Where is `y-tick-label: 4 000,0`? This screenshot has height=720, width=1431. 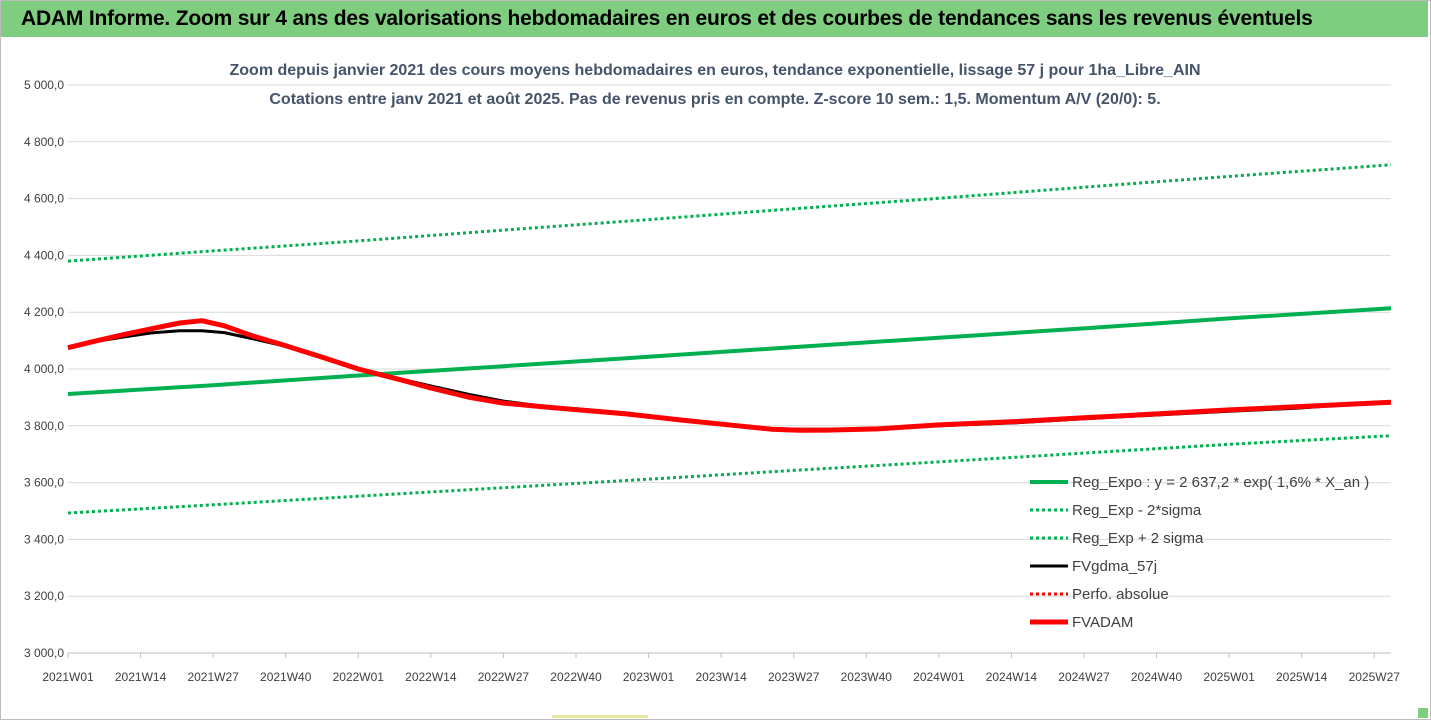 y-tick-label: 4 000,0 is located at coordinates (44, 369).